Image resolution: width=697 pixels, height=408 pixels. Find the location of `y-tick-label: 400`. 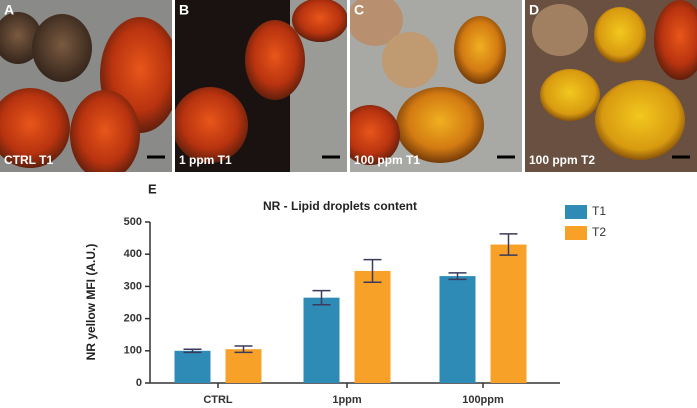

y-tick-label: 400 is located at coordinates (133, 254).